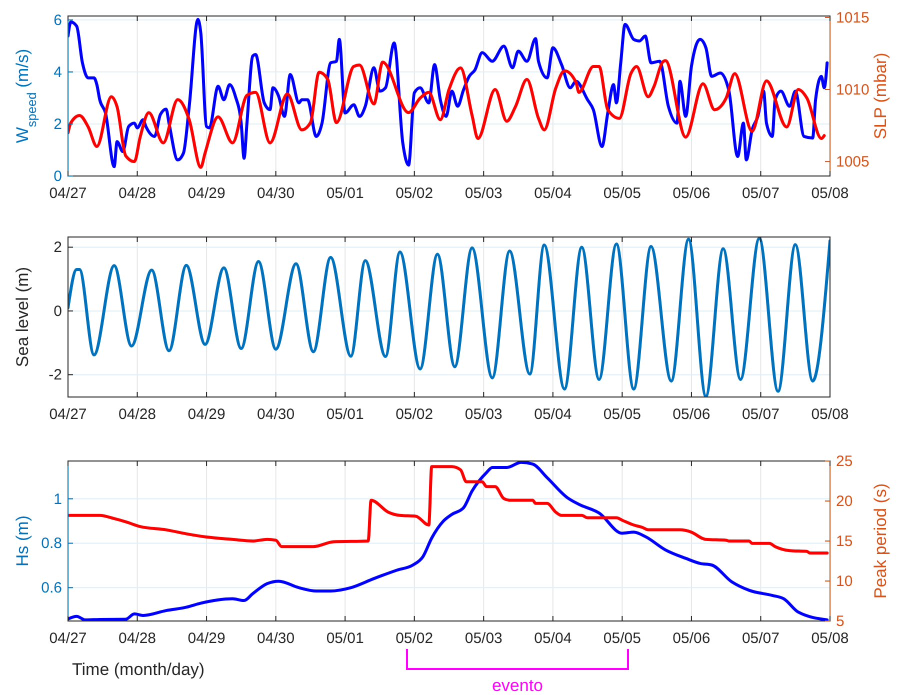  I want to click on y-tick-label: 4, so click(58, 72).